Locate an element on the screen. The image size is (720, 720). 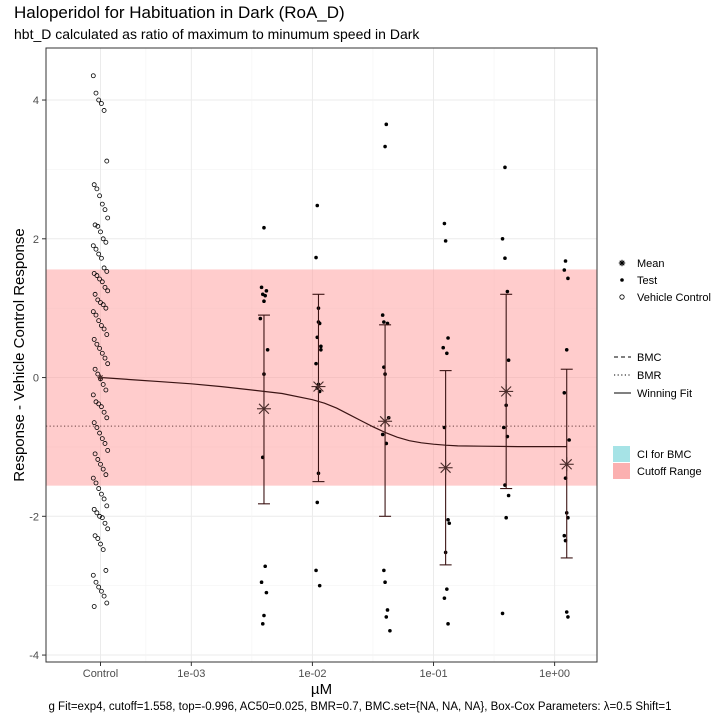
legend-fill-key is located at coordinates (621, 454).